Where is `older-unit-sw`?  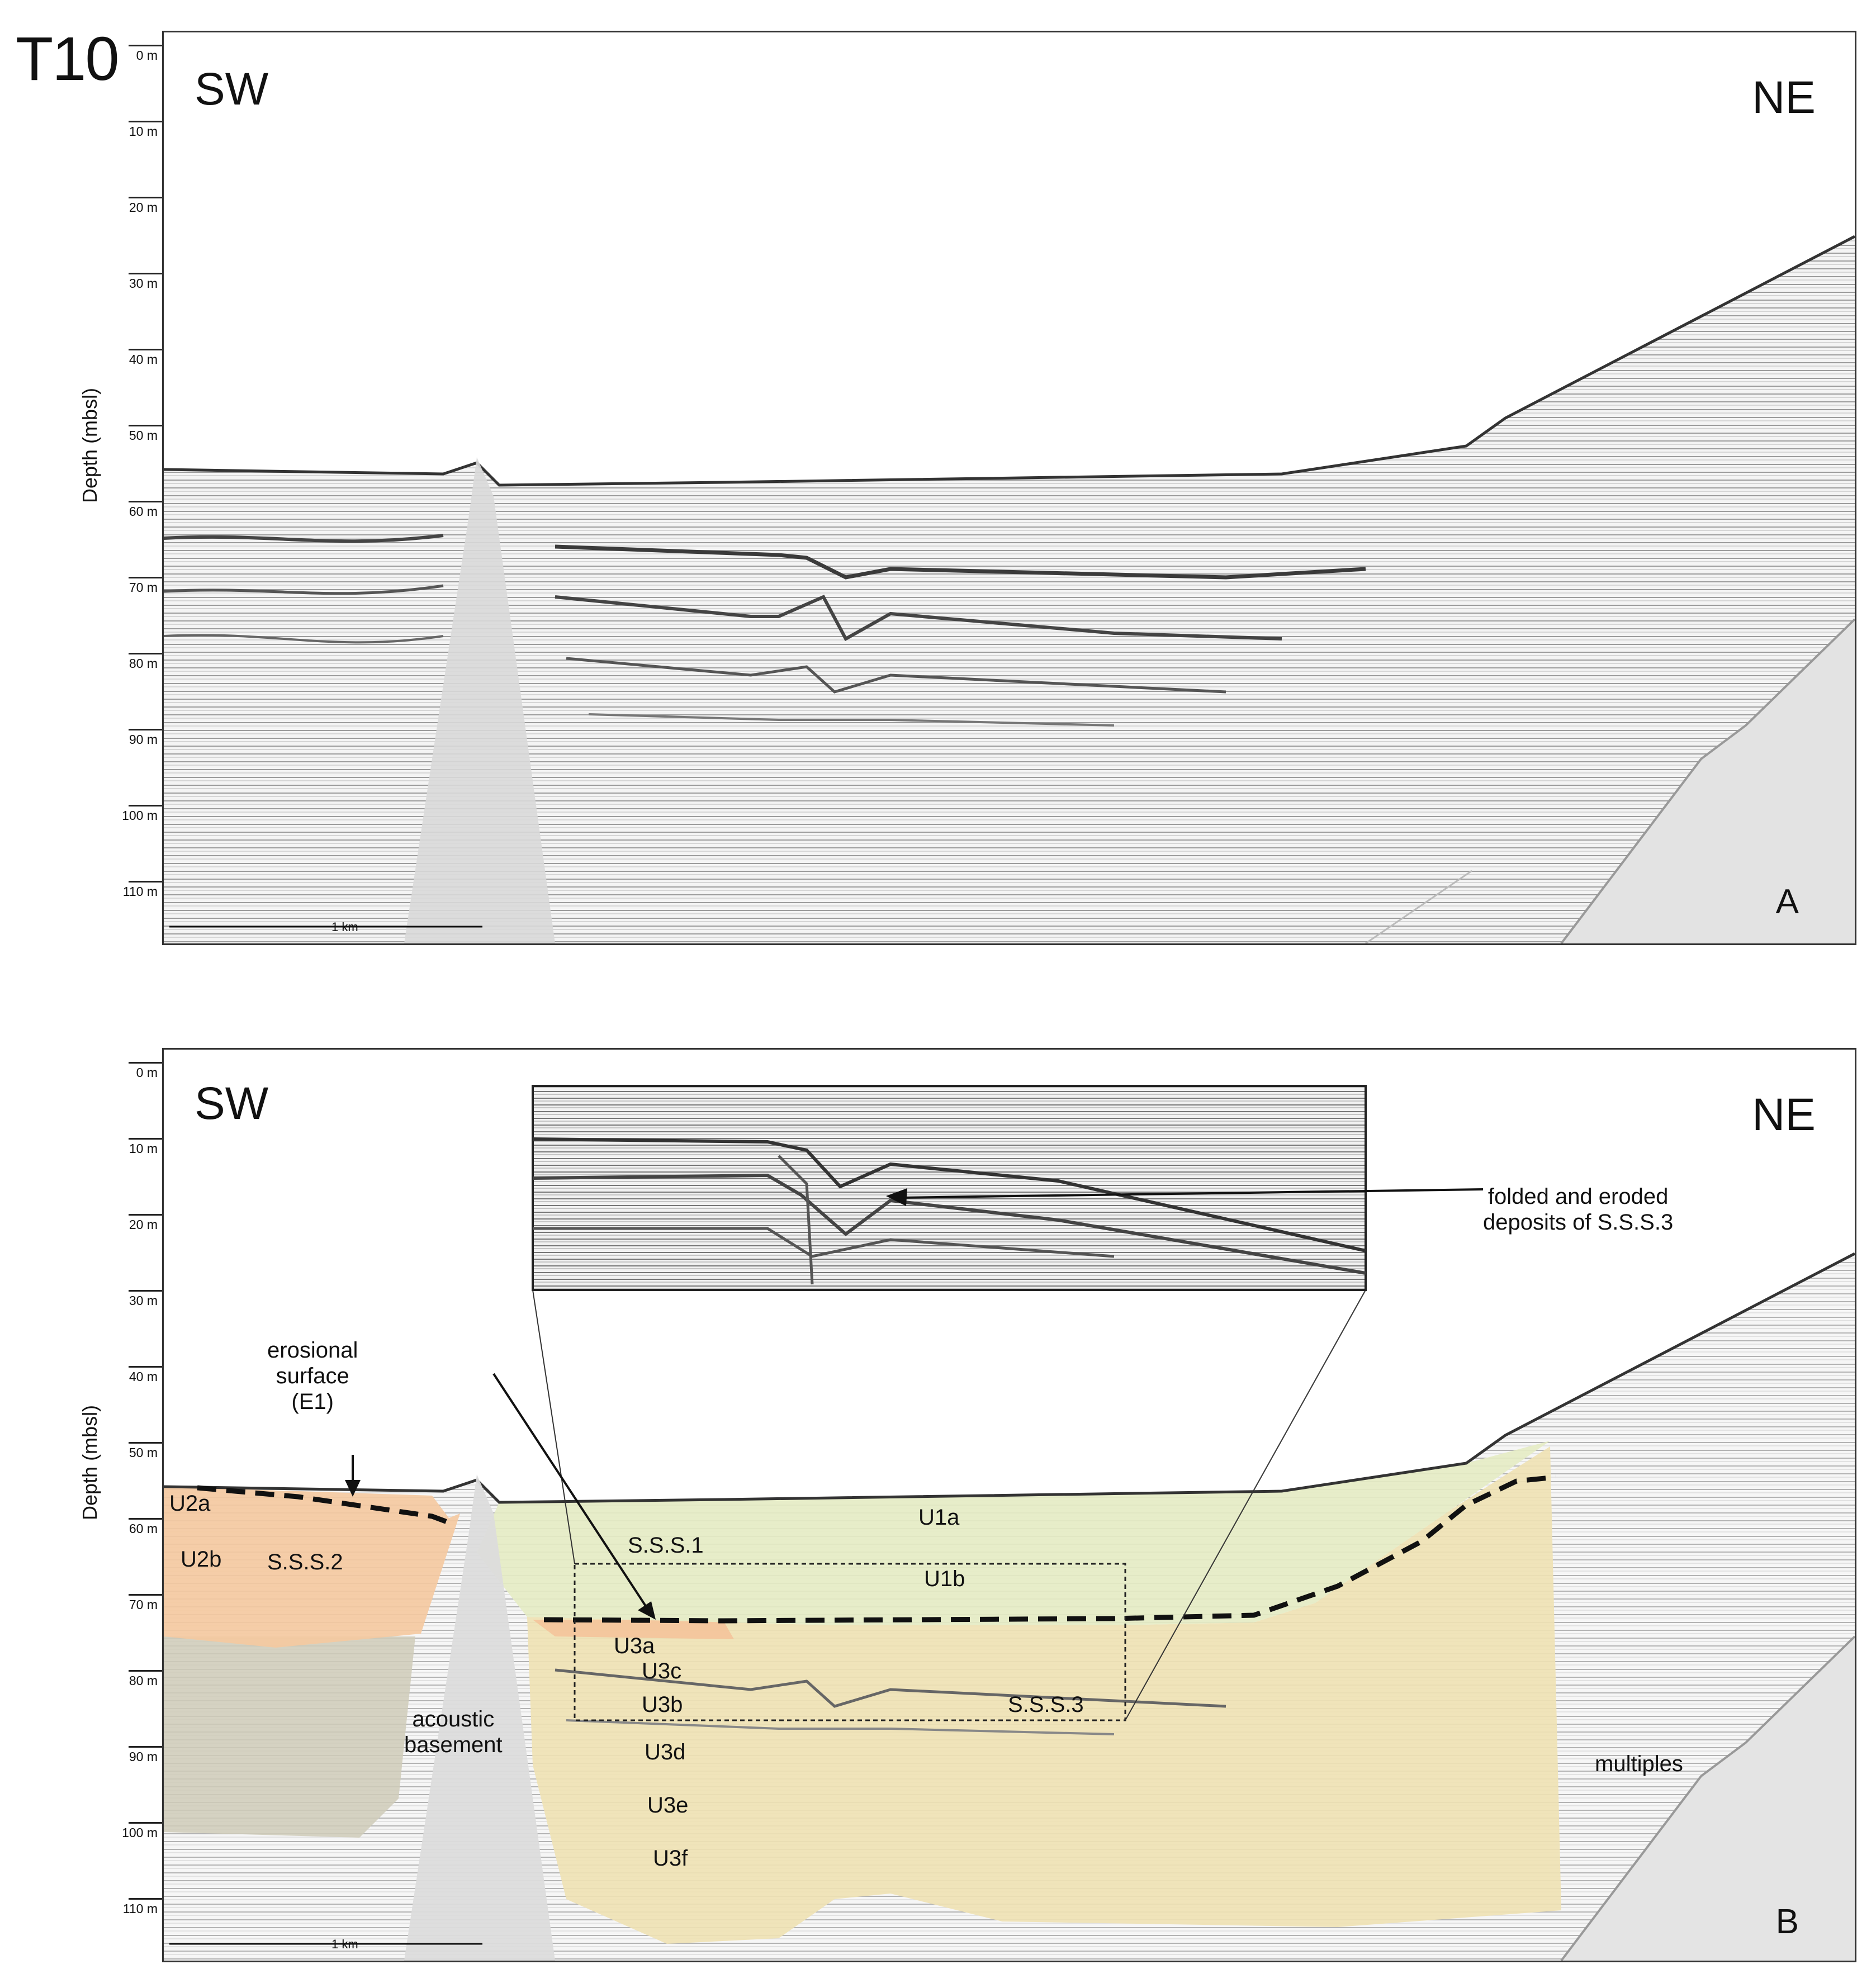
older-unit-sw is located at coordinates (289, 1737).